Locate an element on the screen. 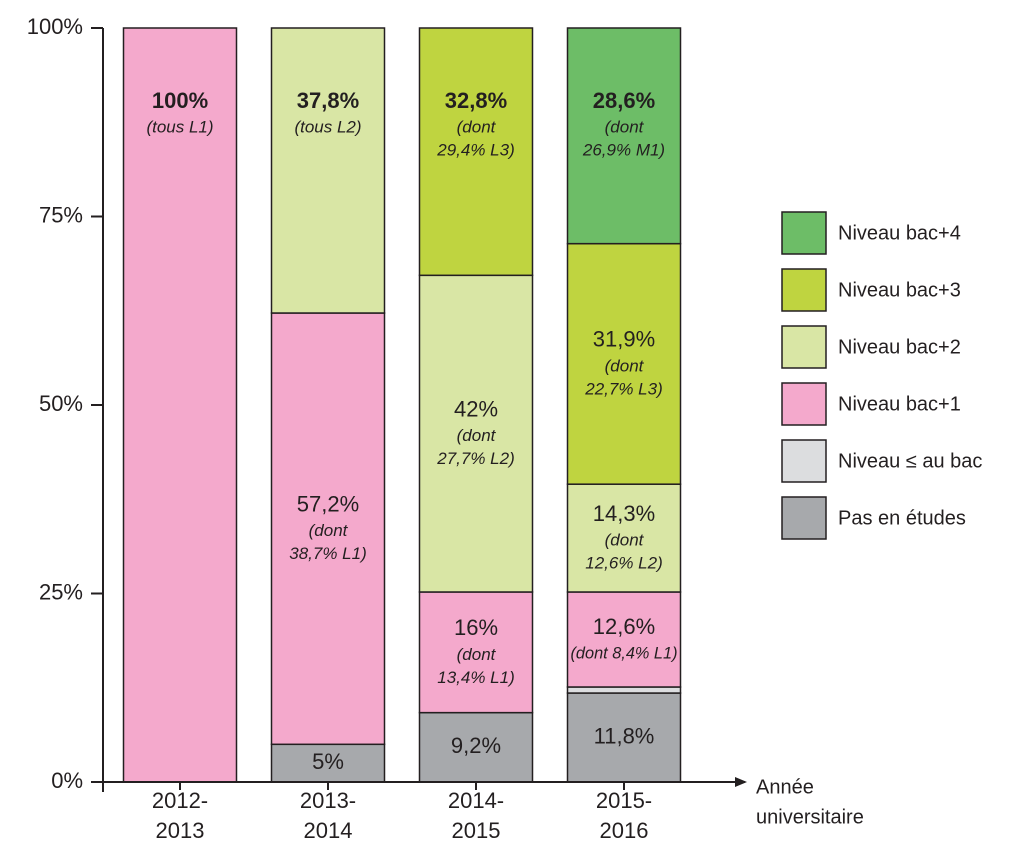 This screenshot has width=1029, height=843. value-label: 100% is located at coordinates (180, 100).